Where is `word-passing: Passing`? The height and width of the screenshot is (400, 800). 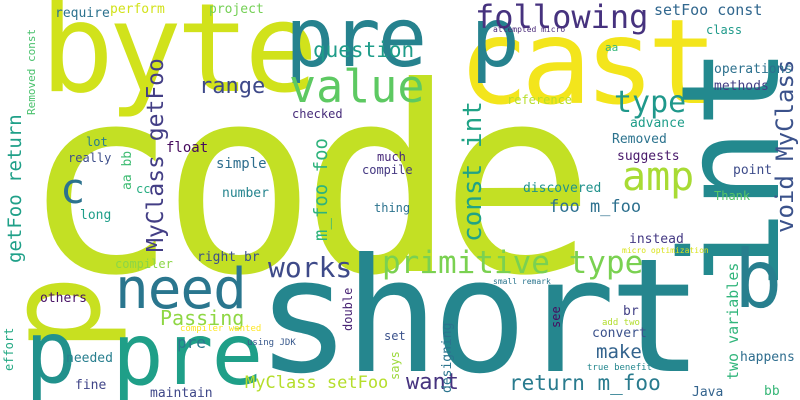
word-passing: Passing is located at coordinates (202, 318).